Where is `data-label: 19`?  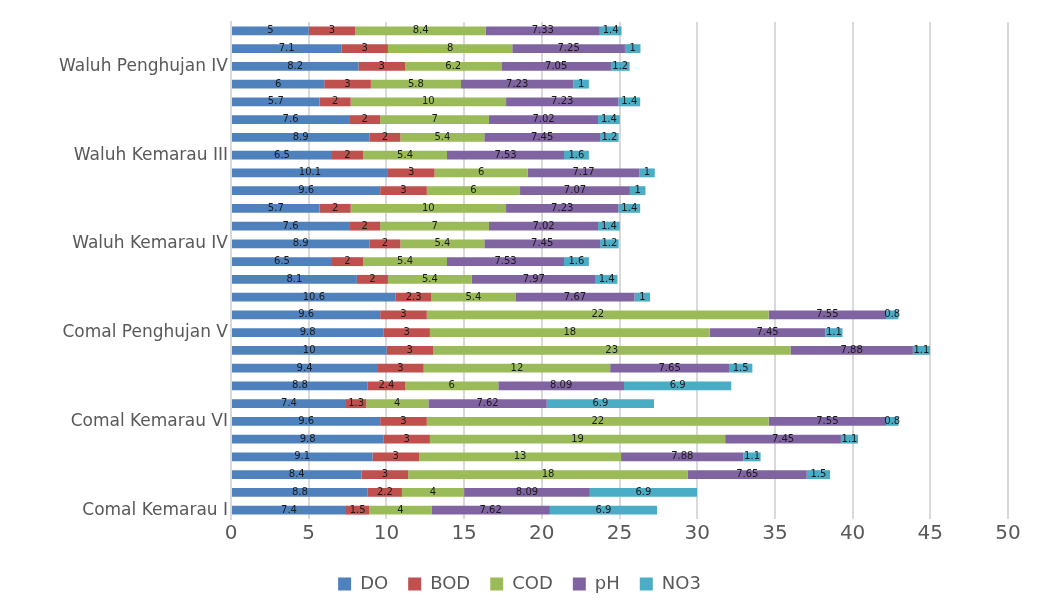 data-label: 19 is located at coordinates (577, 438).